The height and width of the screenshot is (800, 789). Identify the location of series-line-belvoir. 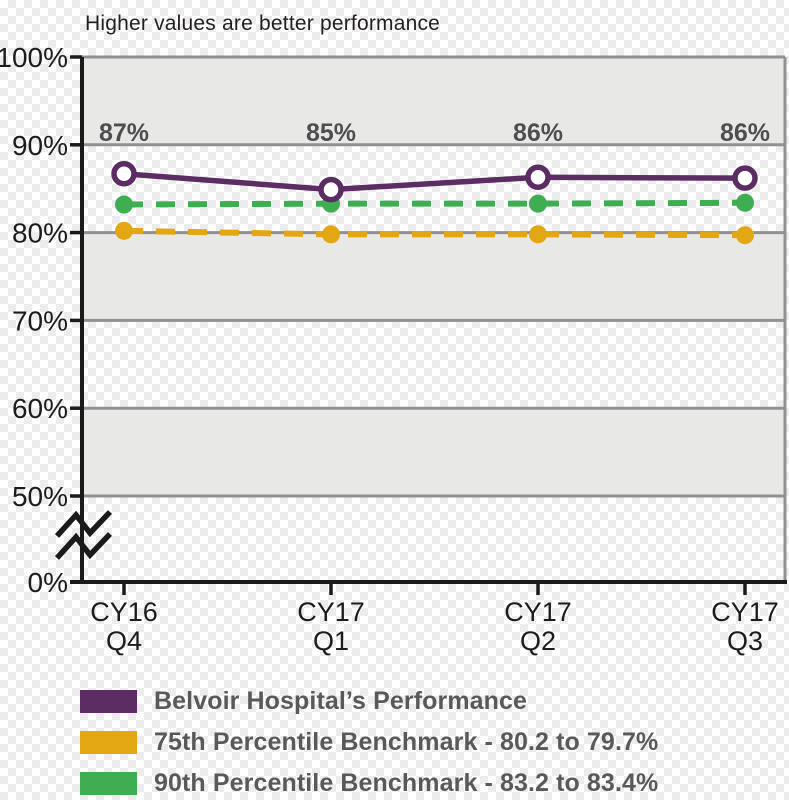
(434, 182).